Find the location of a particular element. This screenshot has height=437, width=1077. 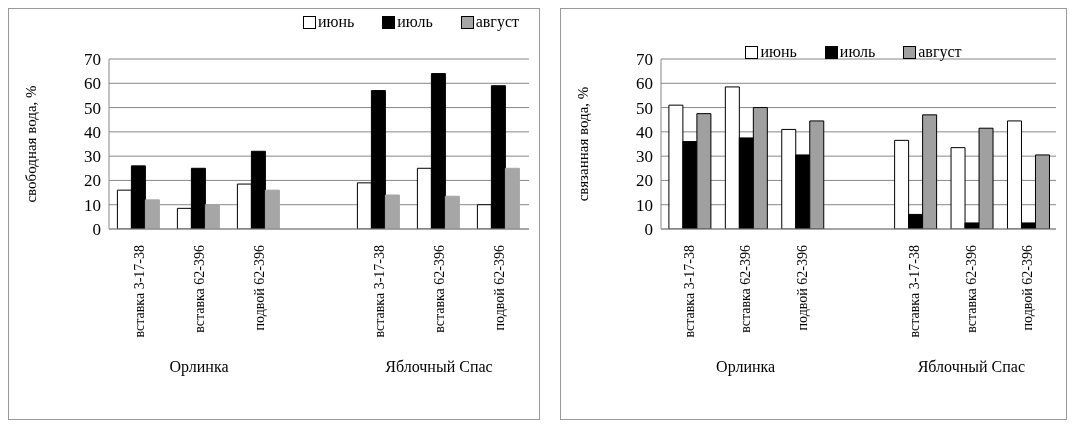

y-axis-title: свободная вода, % is located at coordinates (31, 144).